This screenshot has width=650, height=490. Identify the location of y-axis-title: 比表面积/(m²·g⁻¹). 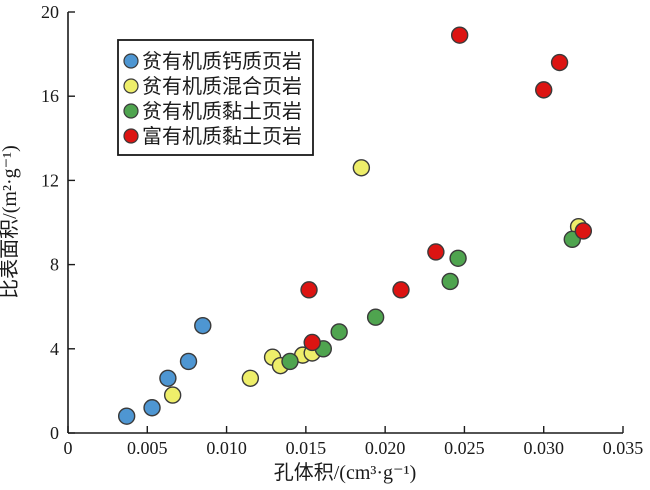
(10, 222).